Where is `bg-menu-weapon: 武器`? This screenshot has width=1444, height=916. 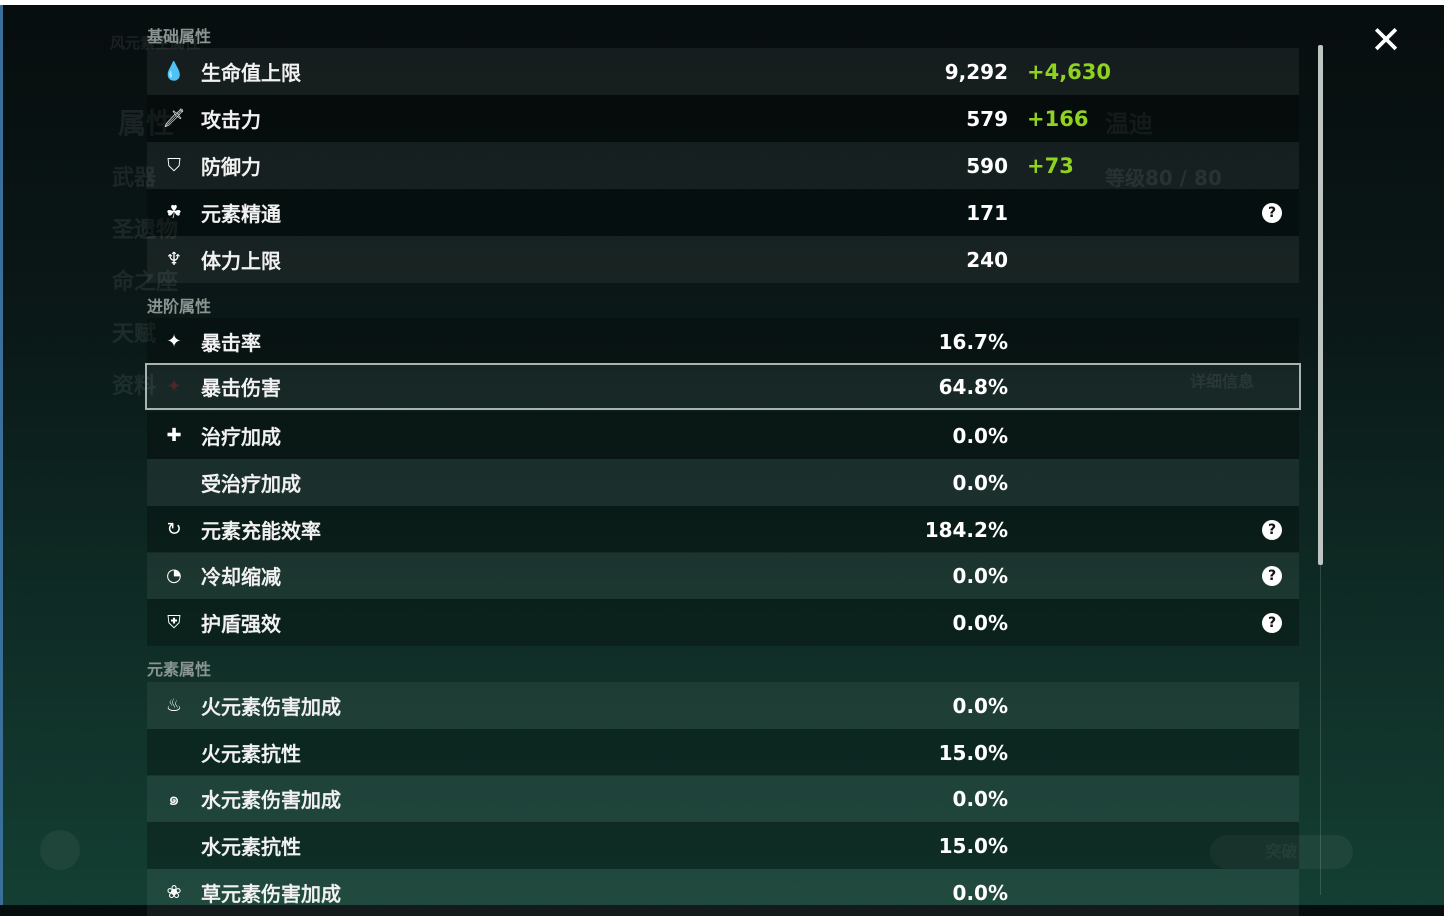
bg-menu-weapon: 武器 is located at coordinates (134, 178).